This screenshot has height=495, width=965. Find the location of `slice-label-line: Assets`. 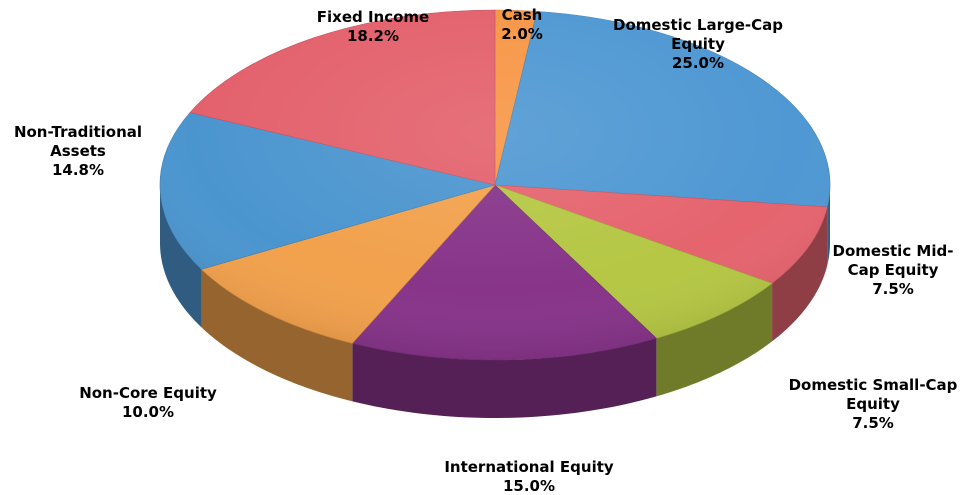

slice-label-line: Assets is located at coordinates (78, 151).